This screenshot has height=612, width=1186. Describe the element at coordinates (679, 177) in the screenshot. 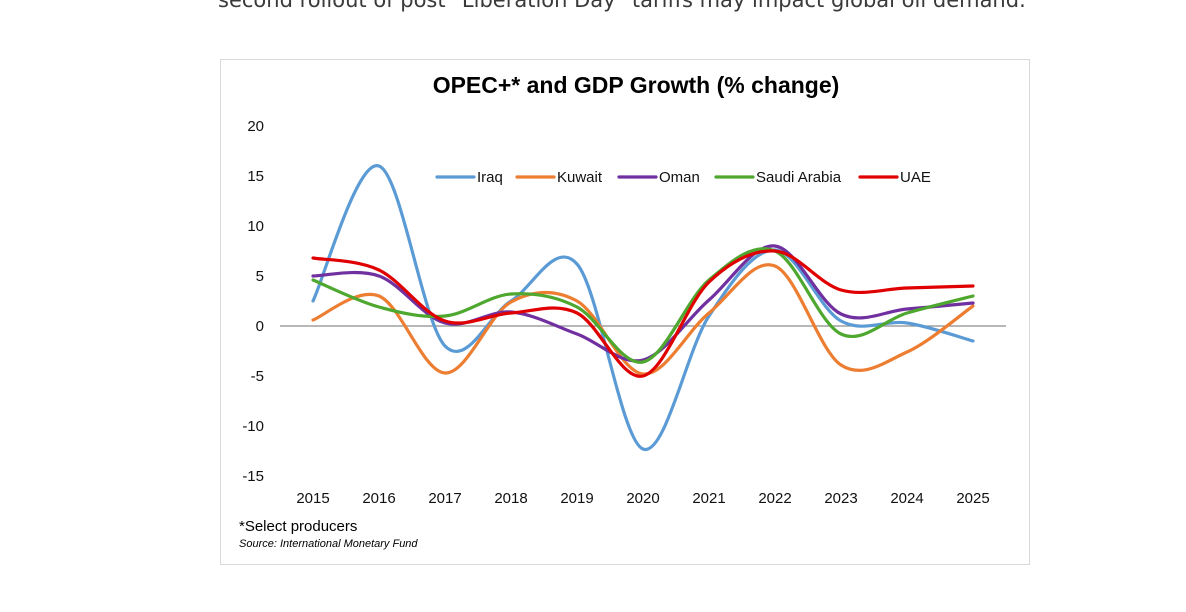

I see `legend-label-oman: Oman` at that location.